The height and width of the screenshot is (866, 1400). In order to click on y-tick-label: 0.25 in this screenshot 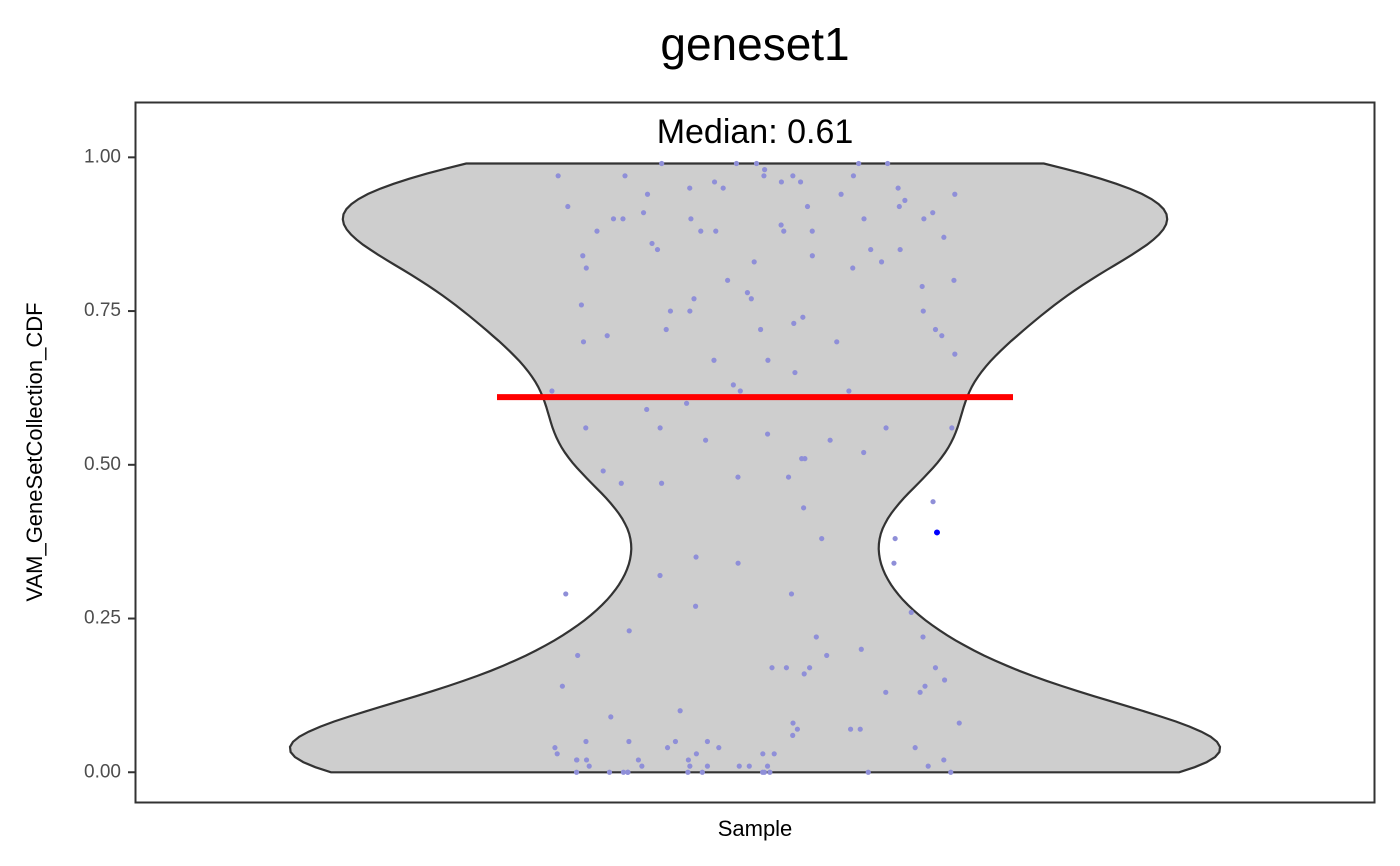, I will do `click(102, 618)`.